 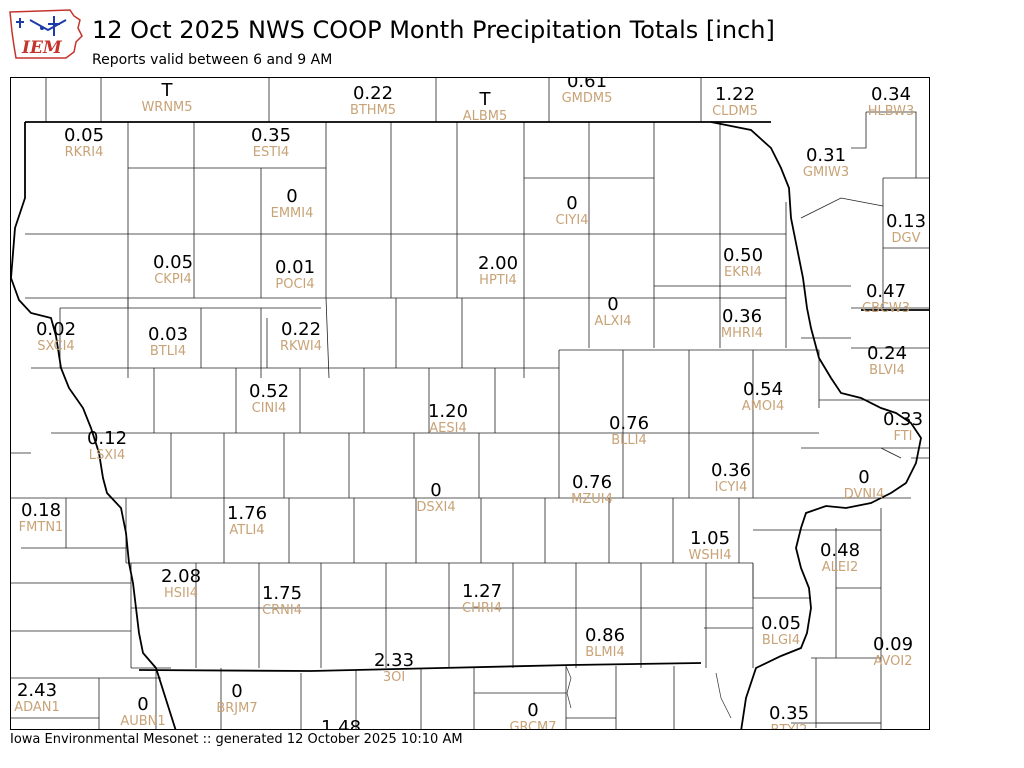 I want to click on station-plot: 0.12 LSXI4, so click(x=107, y=446).